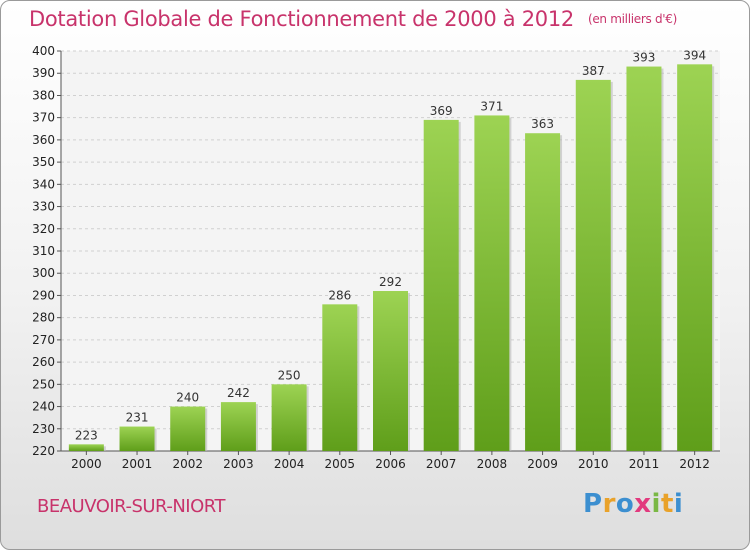 Image resolution: width=750 pixels, height=550 pixels. What do you see at coordinates (43, 229) in the screenshot?
I see `y-tick-label: 320` at bounding box center [43, 229].